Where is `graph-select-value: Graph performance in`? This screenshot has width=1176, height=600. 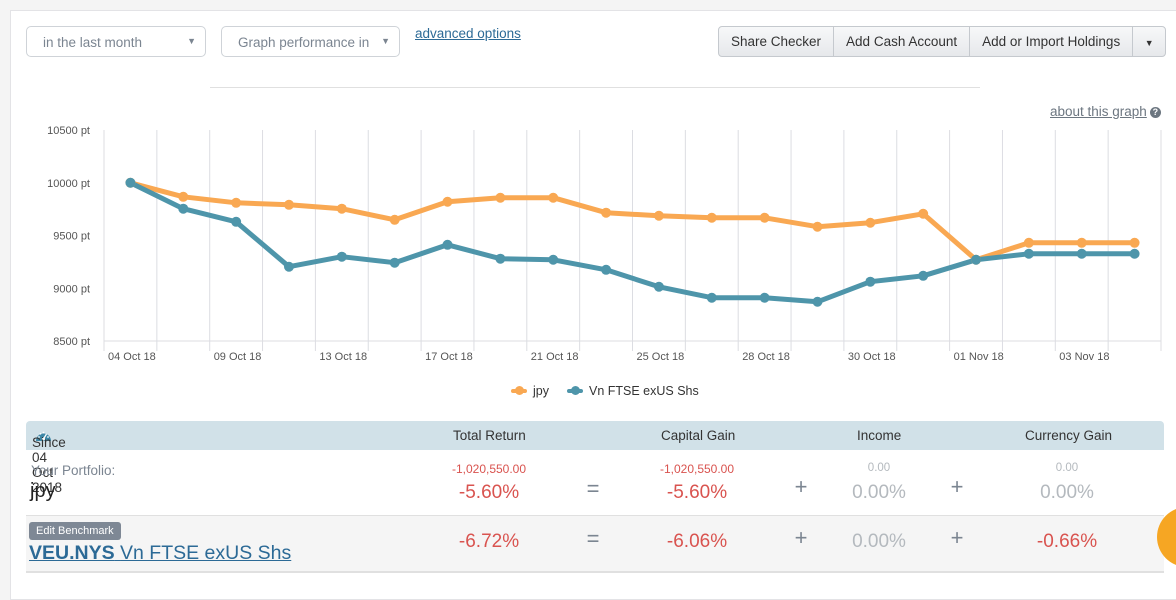 graph-select-value: Graph performance in is located at coordinates (304, 42).